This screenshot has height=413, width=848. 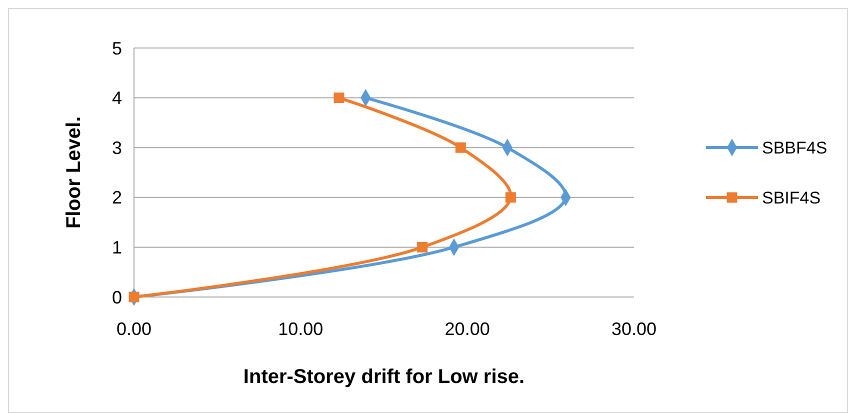 What do you see at coordinates (117, 248) in the screenshot?
I see `y-tick-label: 1` at bounding box center [117, 248].